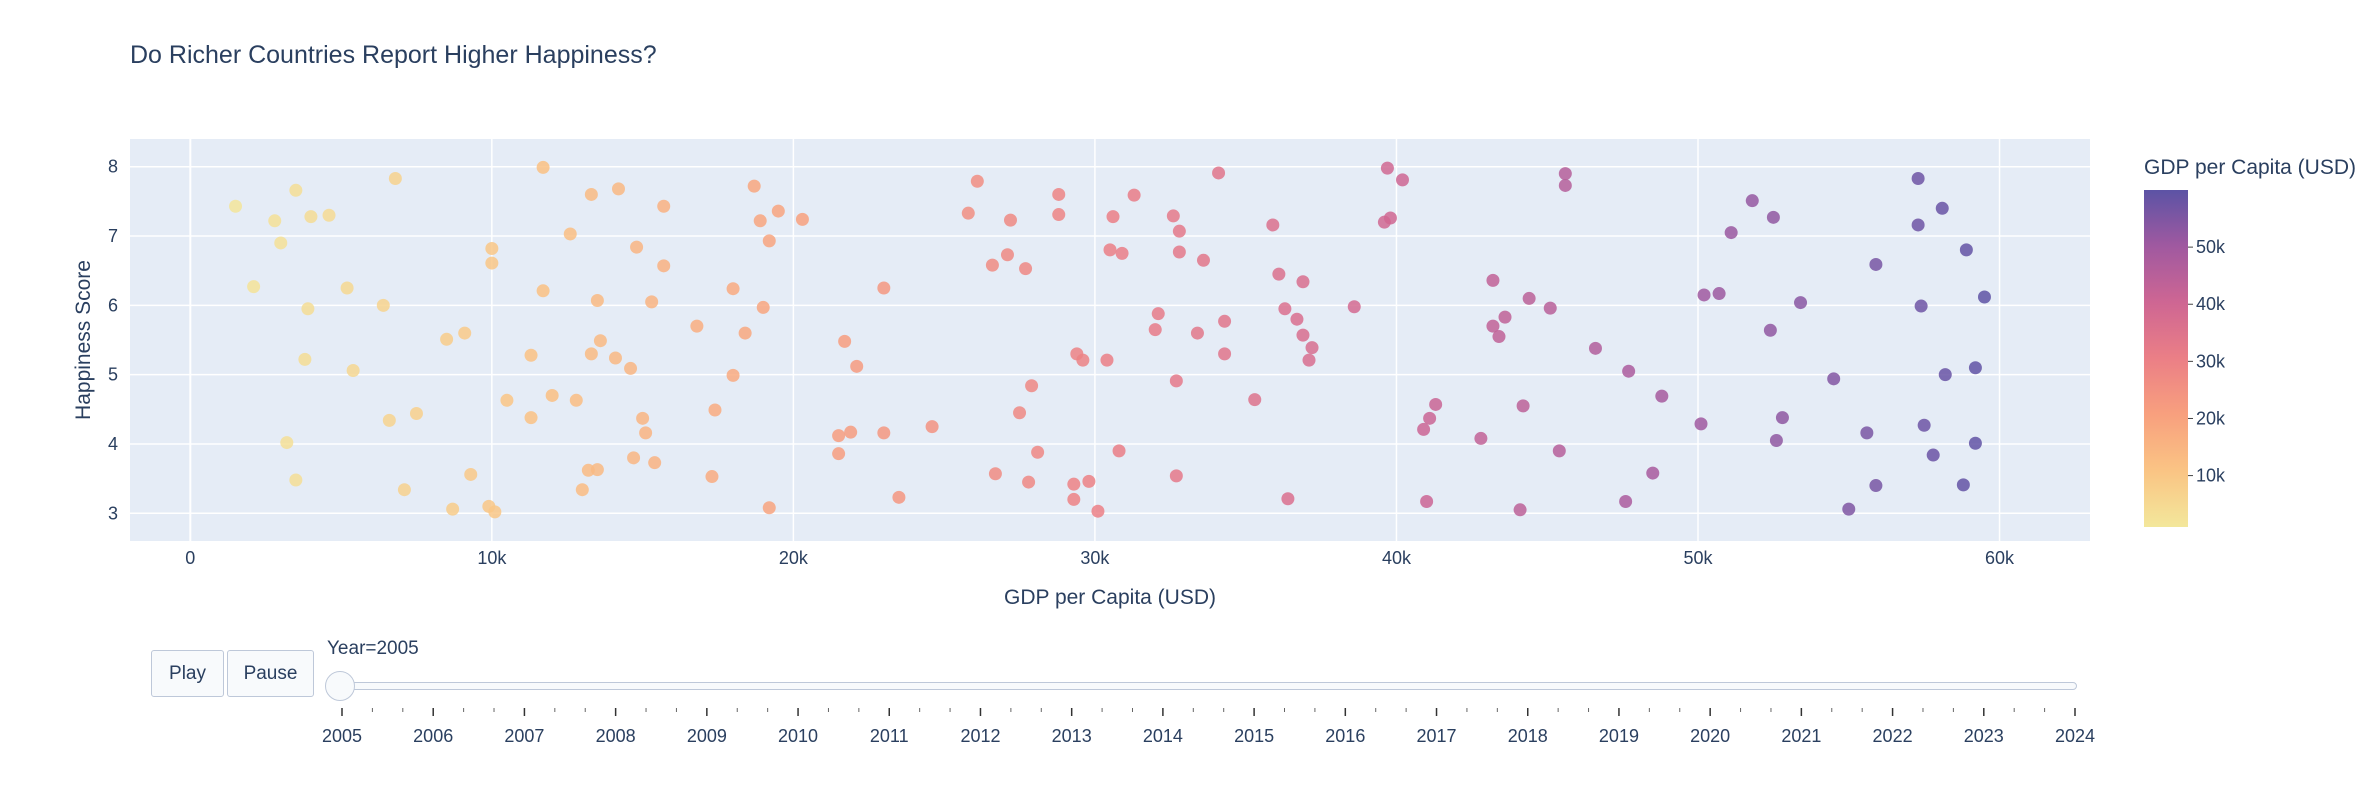 This screenshot has width=2375, height=796. Describe the element at coordinates (113, 167) in the screenshot. I see `y-tick-label: 8` at that location.